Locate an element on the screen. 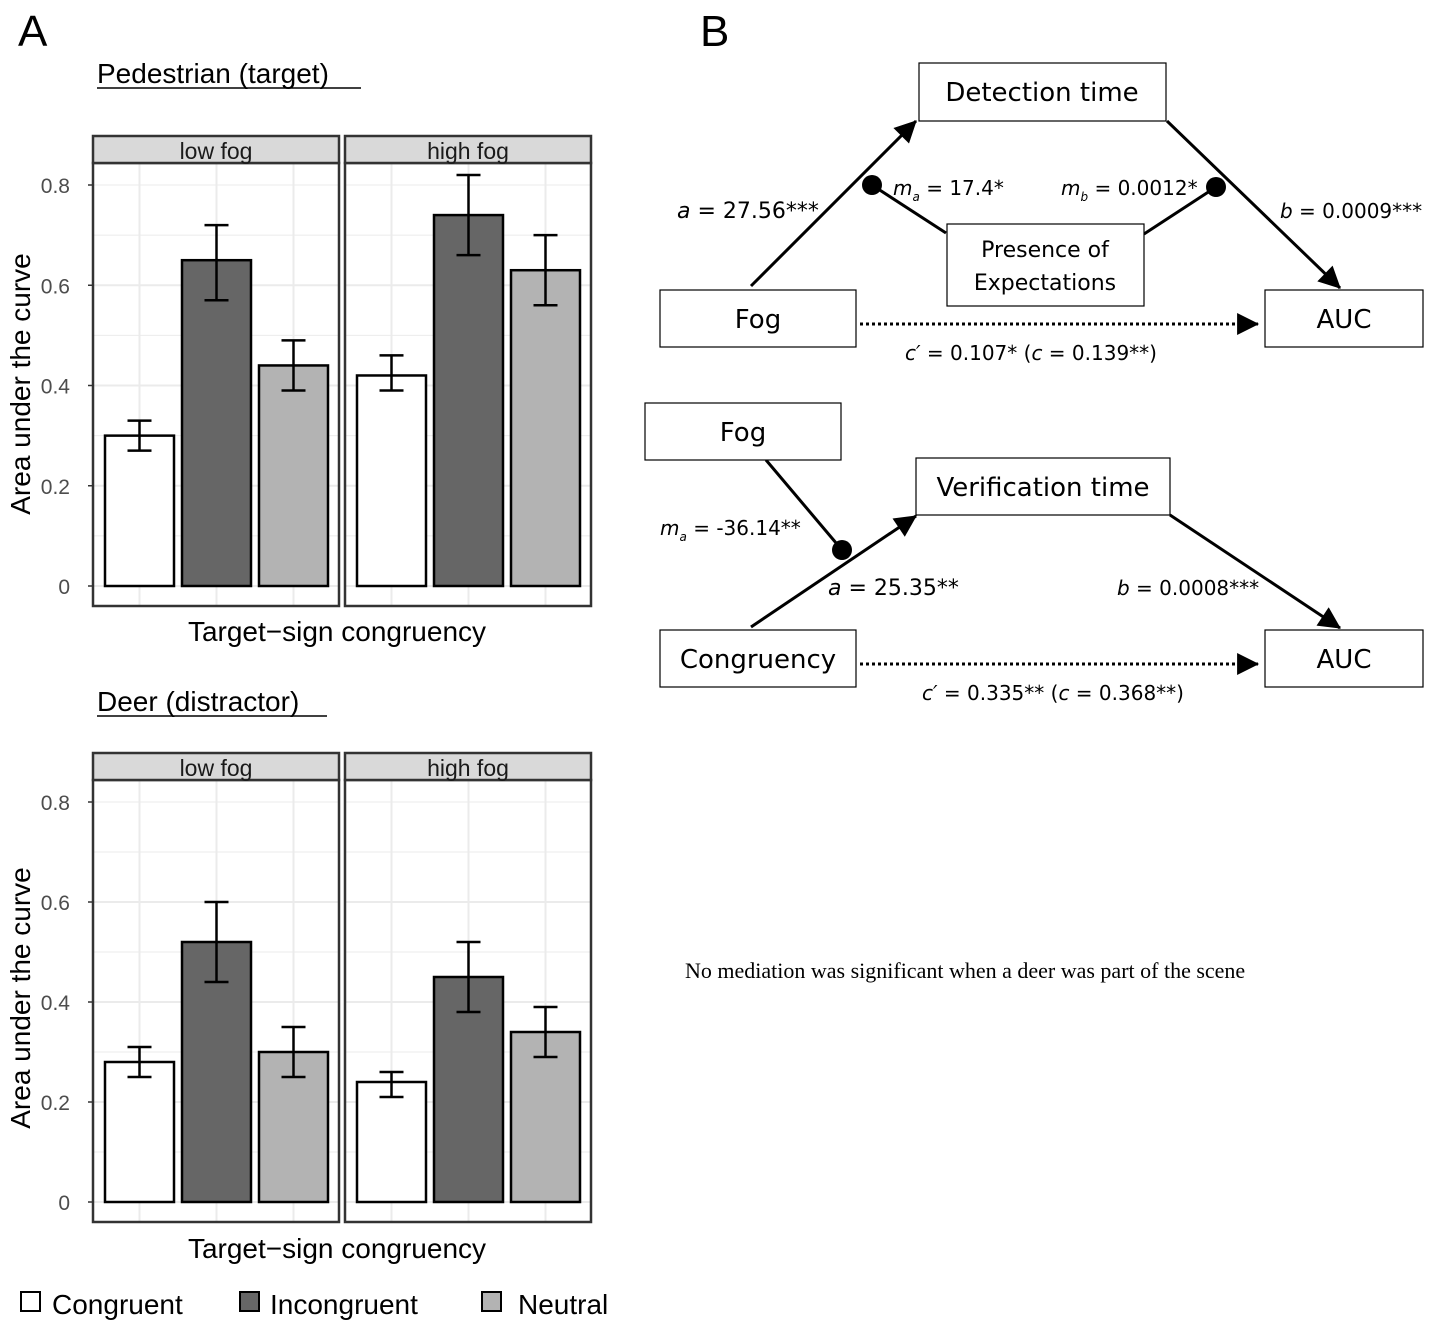  panel-b-label: B is located at coordinates (714, 31).